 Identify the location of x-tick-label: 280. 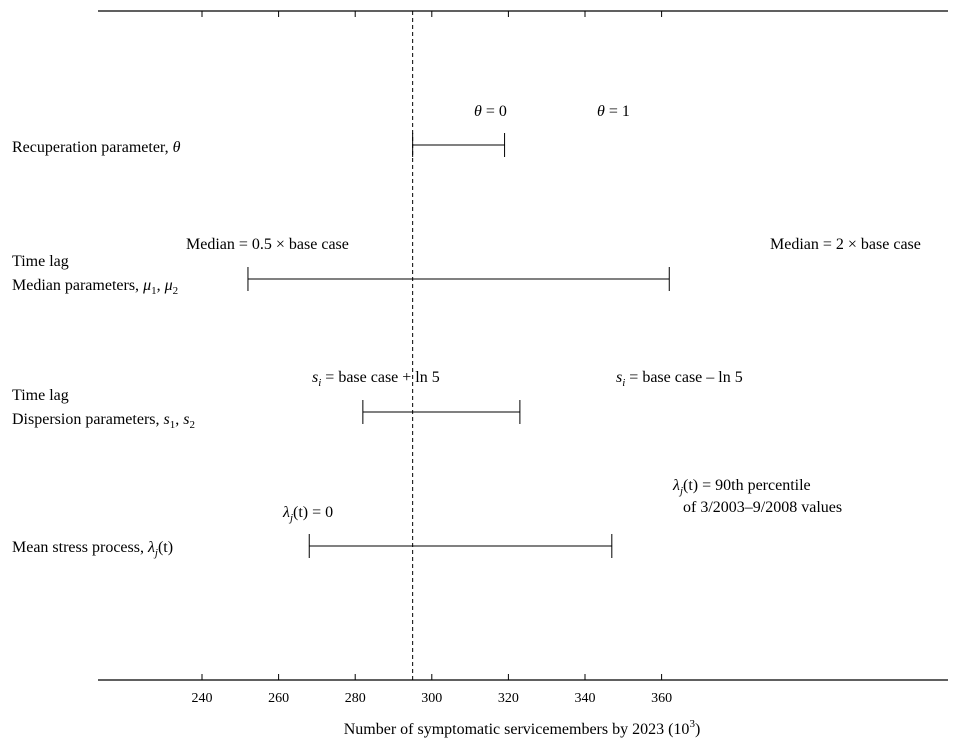
(355, 698).